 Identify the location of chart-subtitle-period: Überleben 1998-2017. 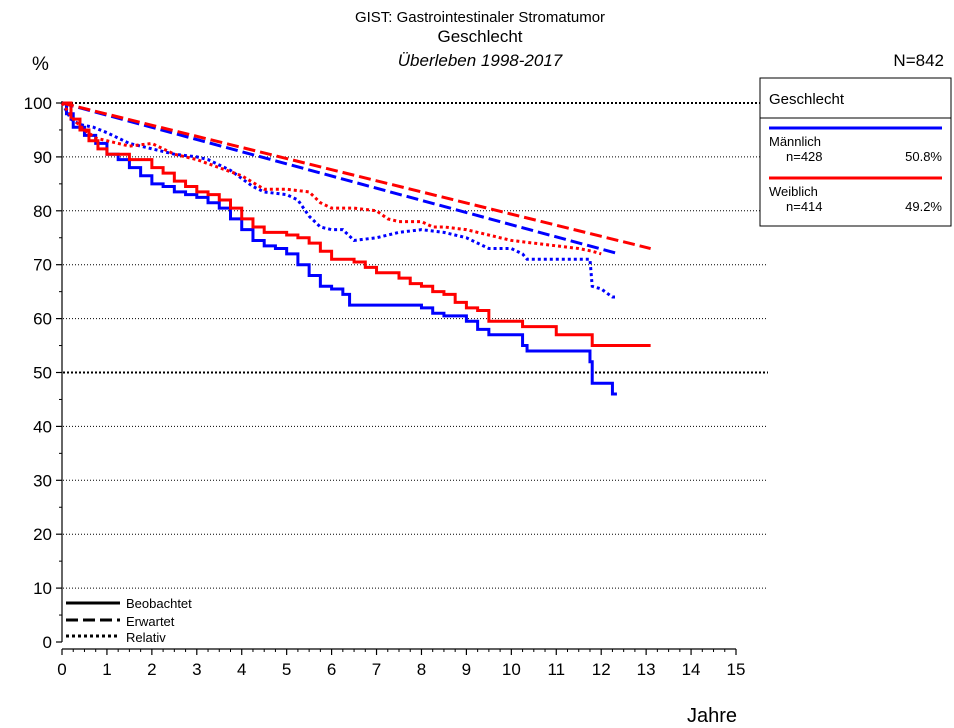
(480, 60).